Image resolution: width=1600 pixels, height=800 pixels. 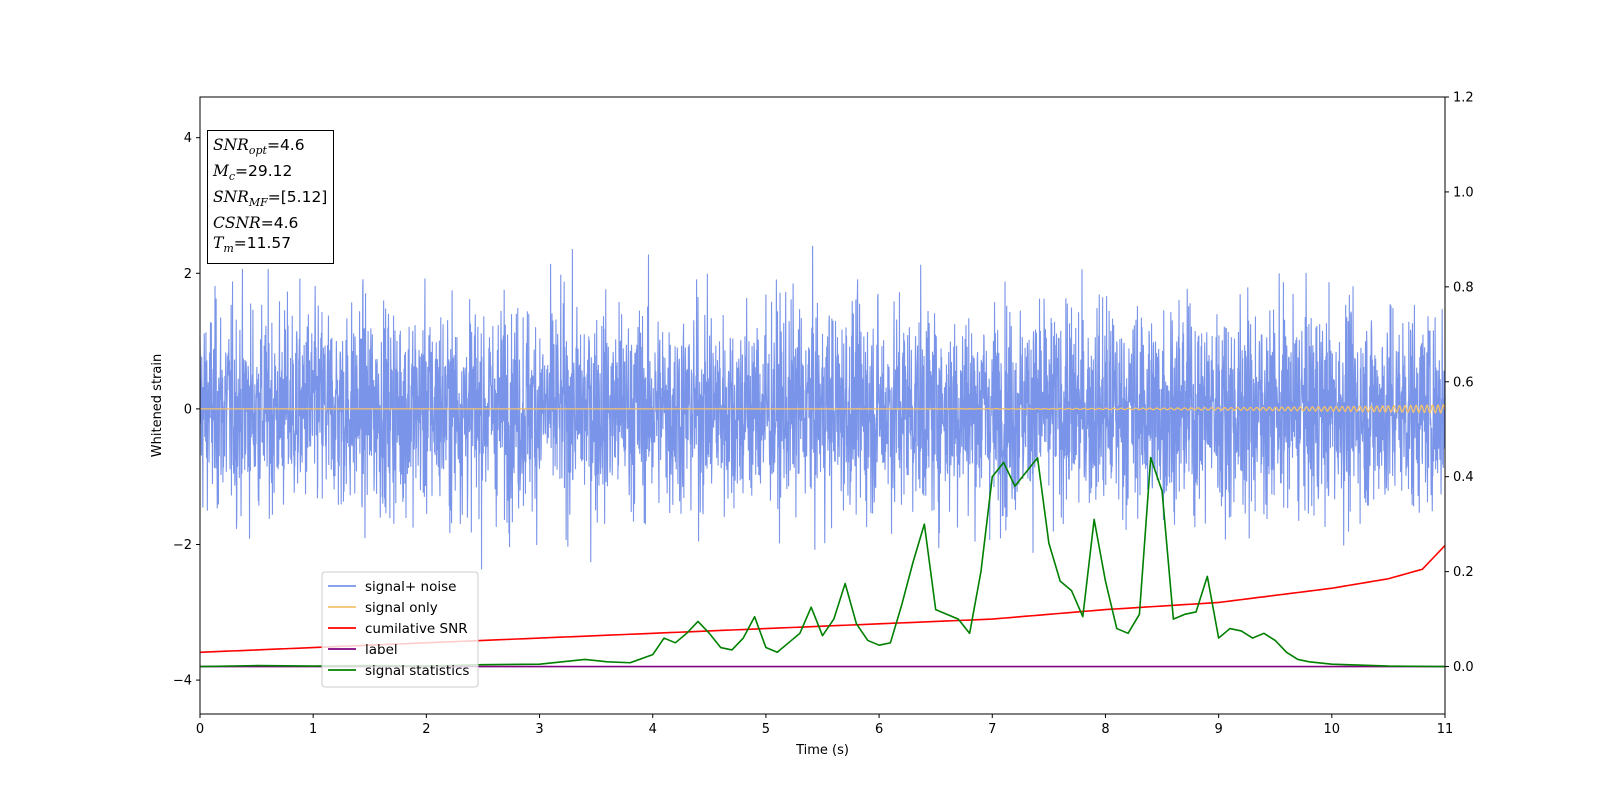 I want to click on x-tick-label: 6, so click(x=879, y=729).